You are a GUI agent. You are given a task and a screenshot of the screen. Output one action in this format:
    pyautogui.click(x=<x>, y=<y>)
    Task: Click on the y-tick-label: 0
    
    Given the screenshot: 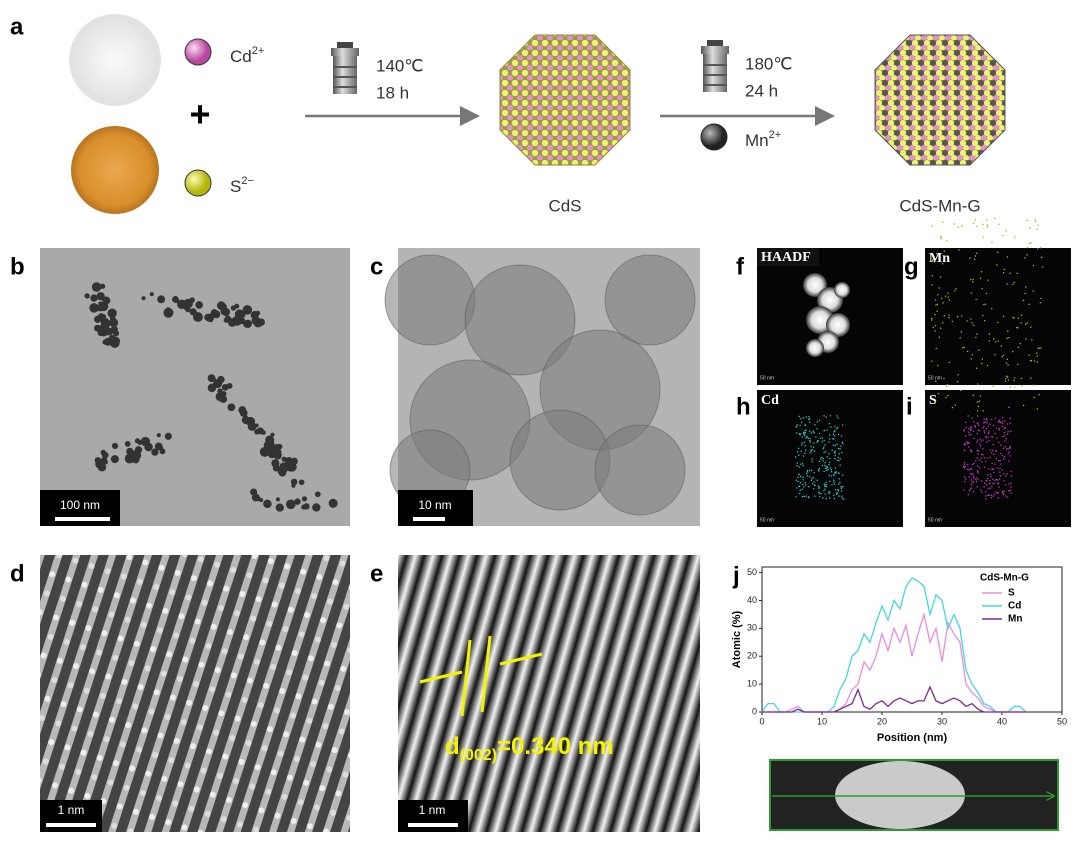 What is the action you would take?
    pyautogui.click(x=754, y=711)
    